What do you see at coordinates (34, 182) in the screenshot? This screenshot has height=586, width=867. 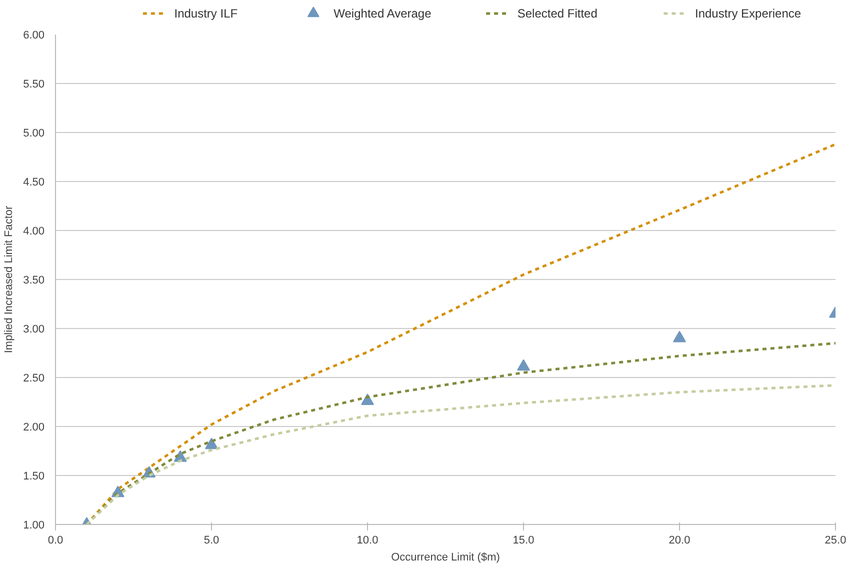 I see `y-tick-label: 4.50` at bounding box center [34, 182].